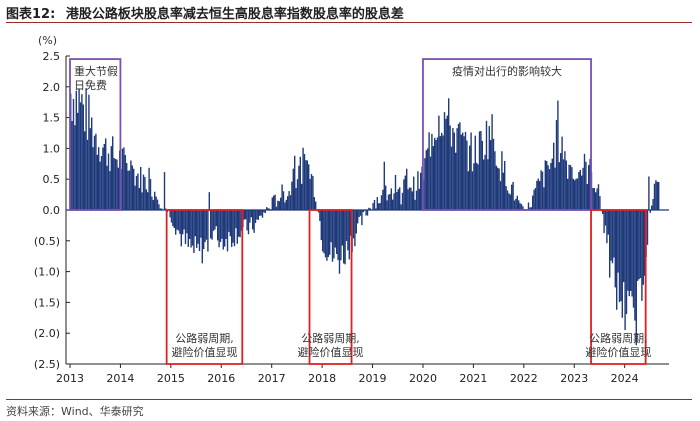 The height and width of the screenshot is (421, 700). Describe the element at coordinates (524, 378) in the screenshot. I see `x-tick-label: 2022` at that location.